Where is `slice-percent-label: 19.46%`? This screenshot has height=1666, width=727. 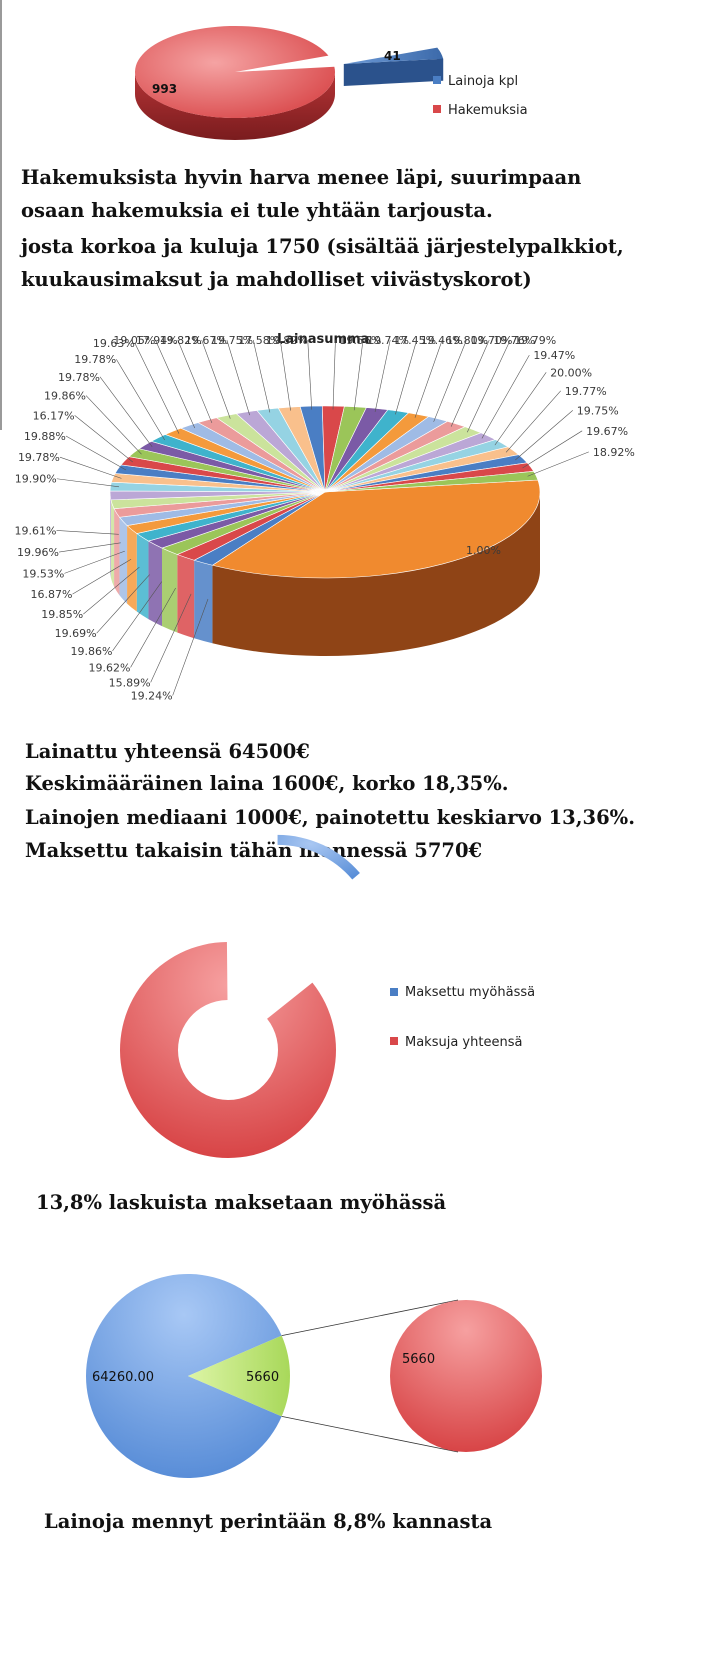 slice-percent-label: 19.46% is located at coordinates (442, 340).